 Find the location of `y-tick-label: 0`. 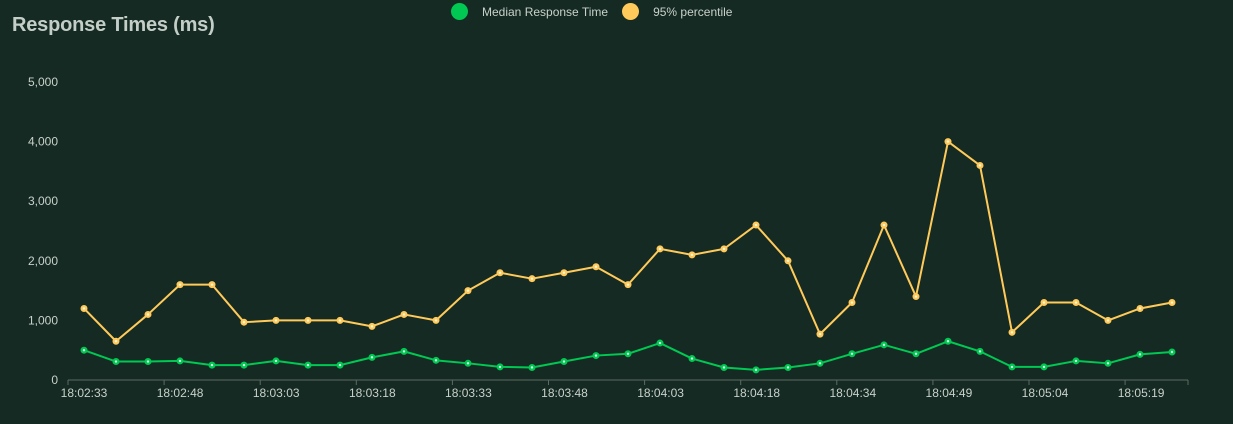

y-tick-label: 0 is located at coordinates (54, 380).